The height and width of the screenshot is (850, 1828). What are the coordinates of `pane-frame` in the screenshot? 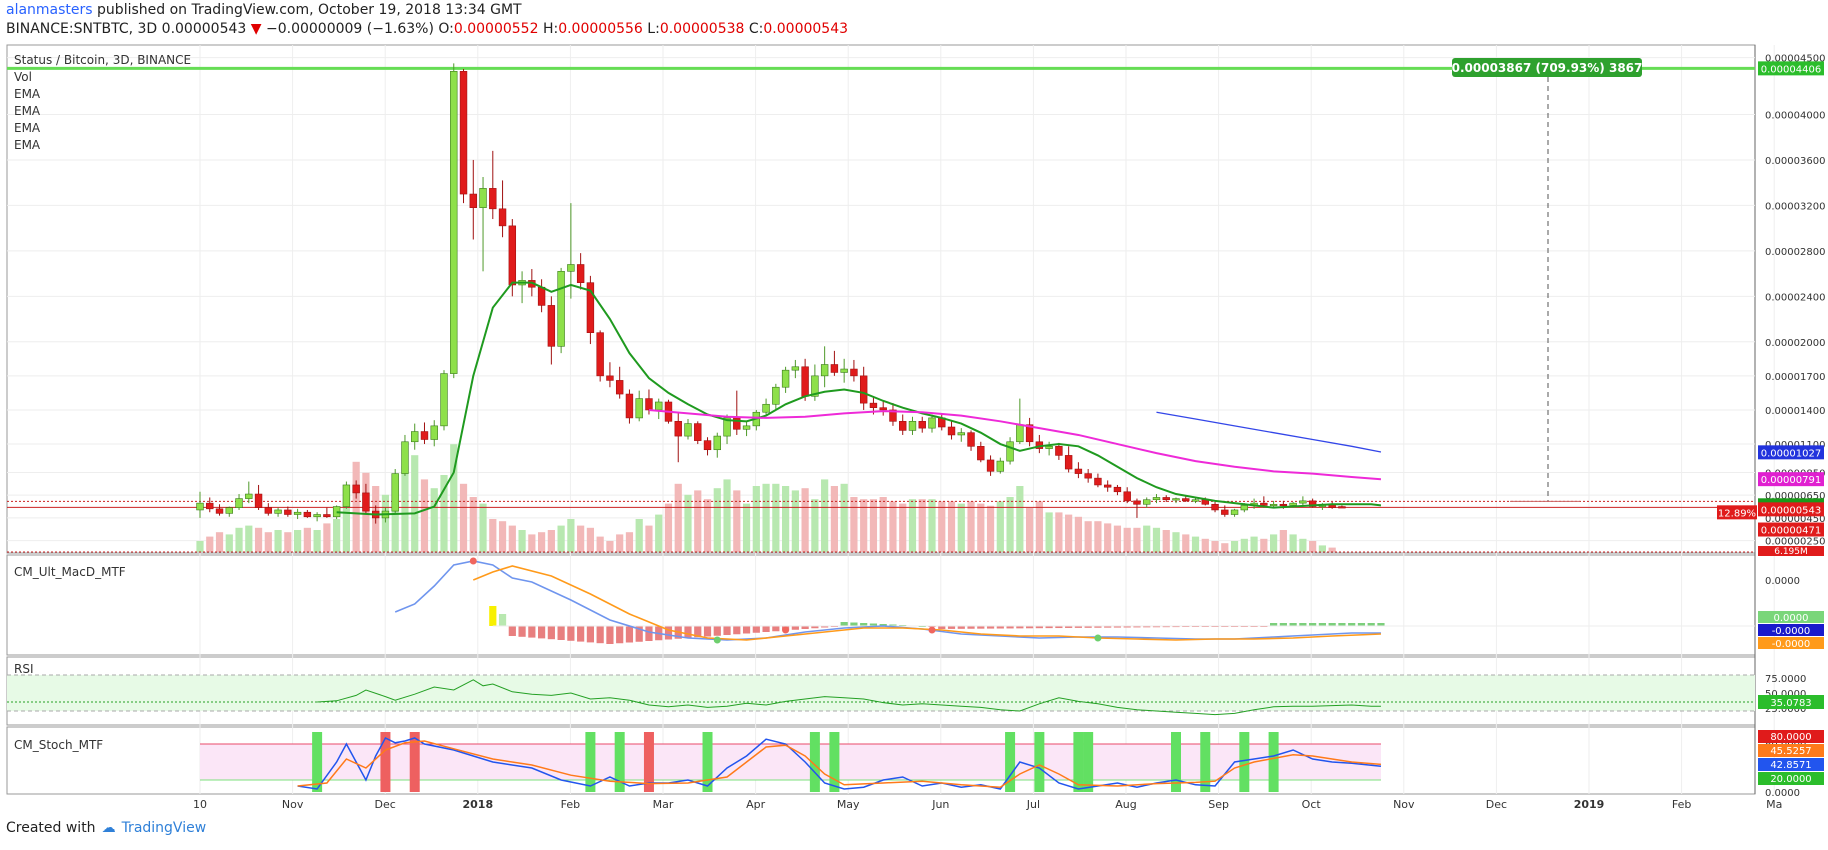 It's located at (881, 605).